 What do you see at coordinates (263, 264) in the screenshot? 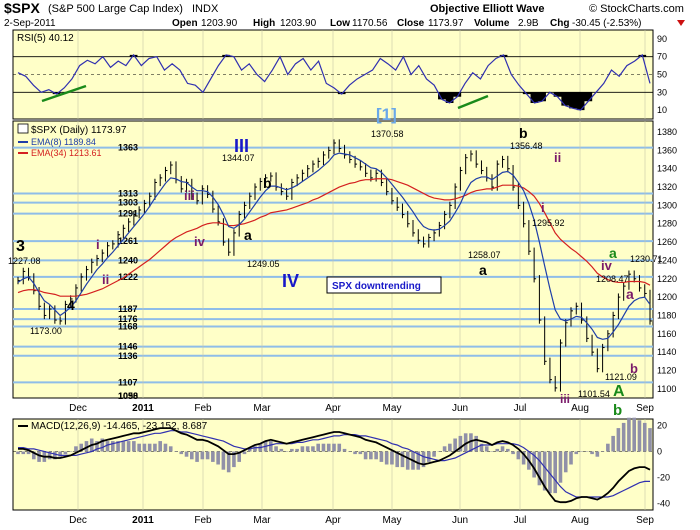
I see `price-label-1249: 1249.05` at bounding box center [263, 264].